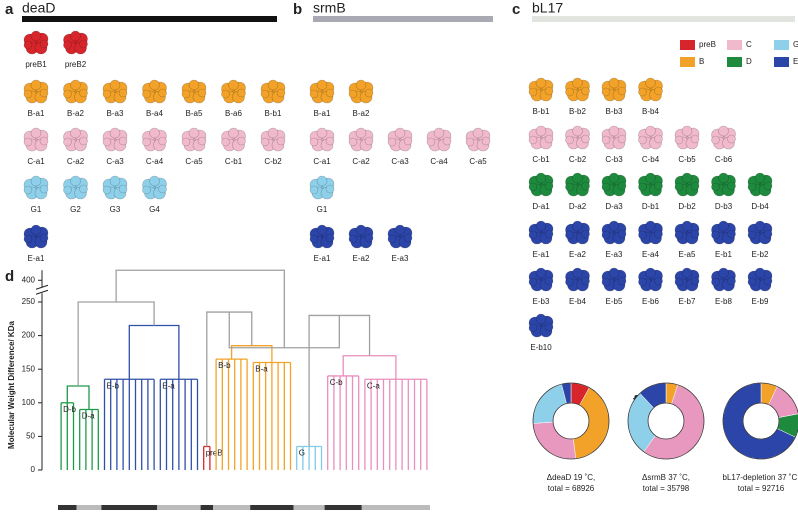  I want to click on y-tick-label: 0, so click(33, 469).